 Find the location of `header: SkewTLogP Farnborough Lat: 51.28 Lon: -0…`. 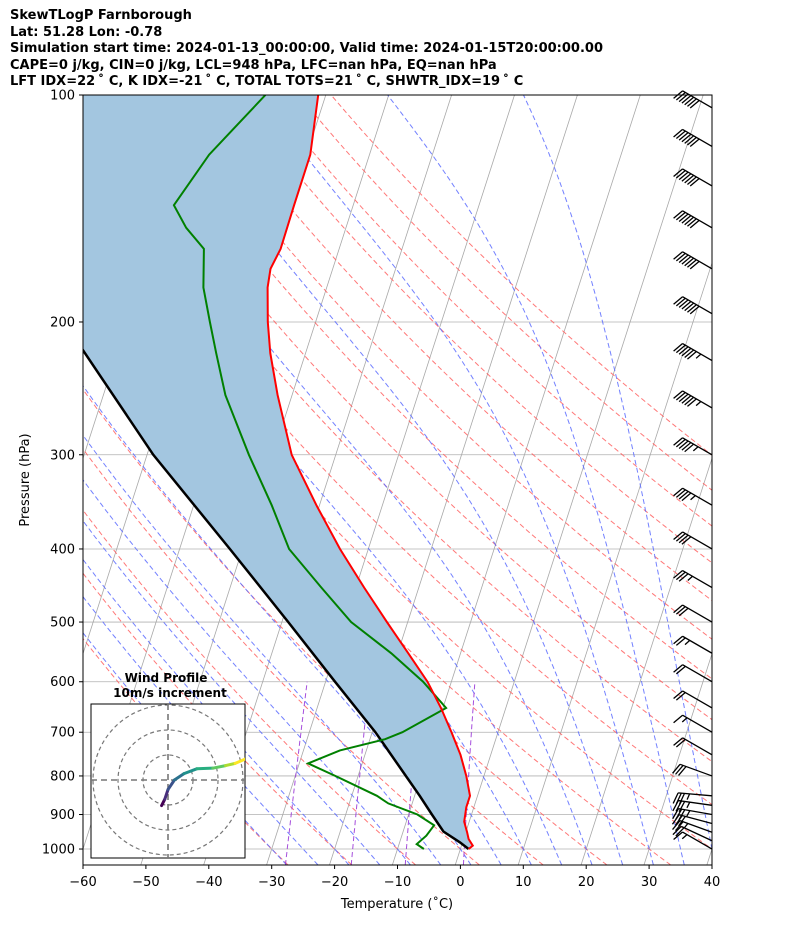

header: SkewTLogP Farnborough Lat: 51.28 Lon: -0… is located at coordinates (306, 49).